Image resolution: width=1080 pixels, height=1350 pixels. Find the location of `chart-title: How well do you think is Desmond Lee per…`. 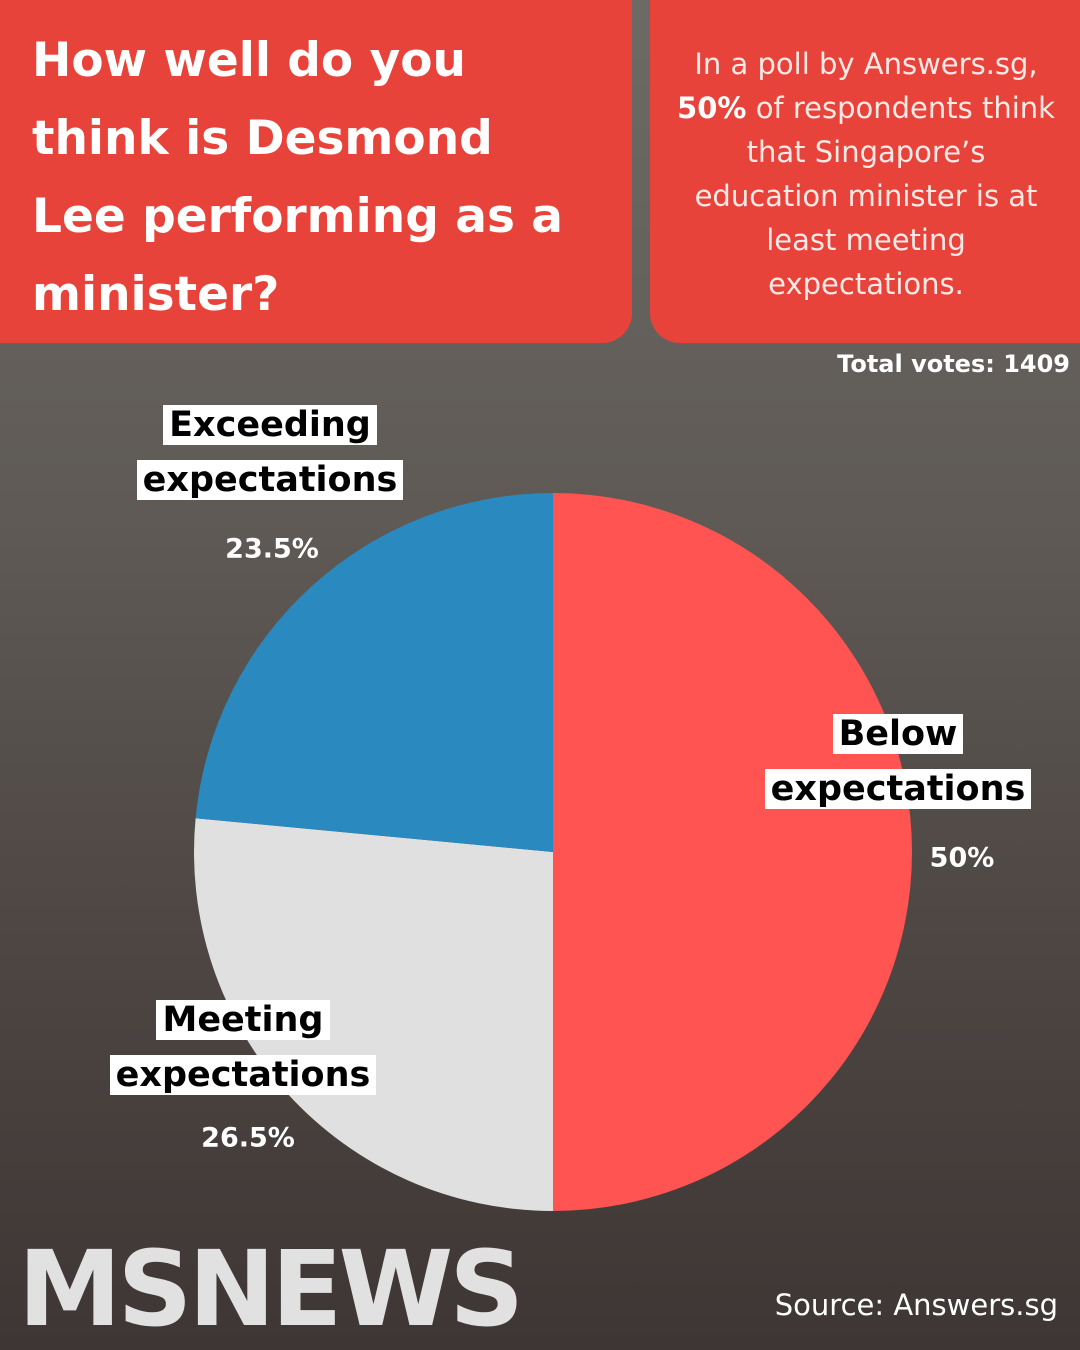

chart-title: How well do you think is Desmond Lee per… is located at coordinates (297, 177).